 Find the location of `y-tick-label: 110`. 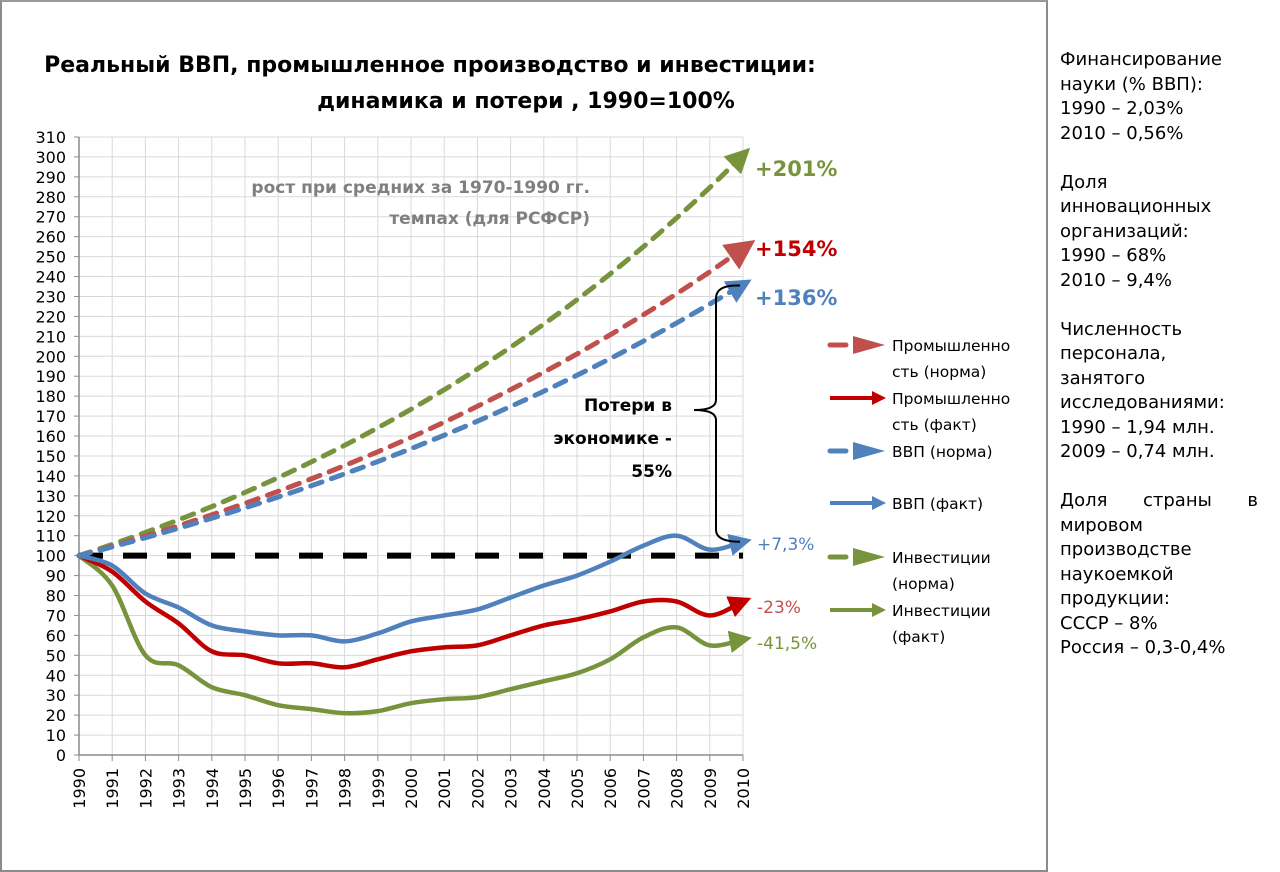

y-tick-label: 110 is located at coordinates (50, 536).